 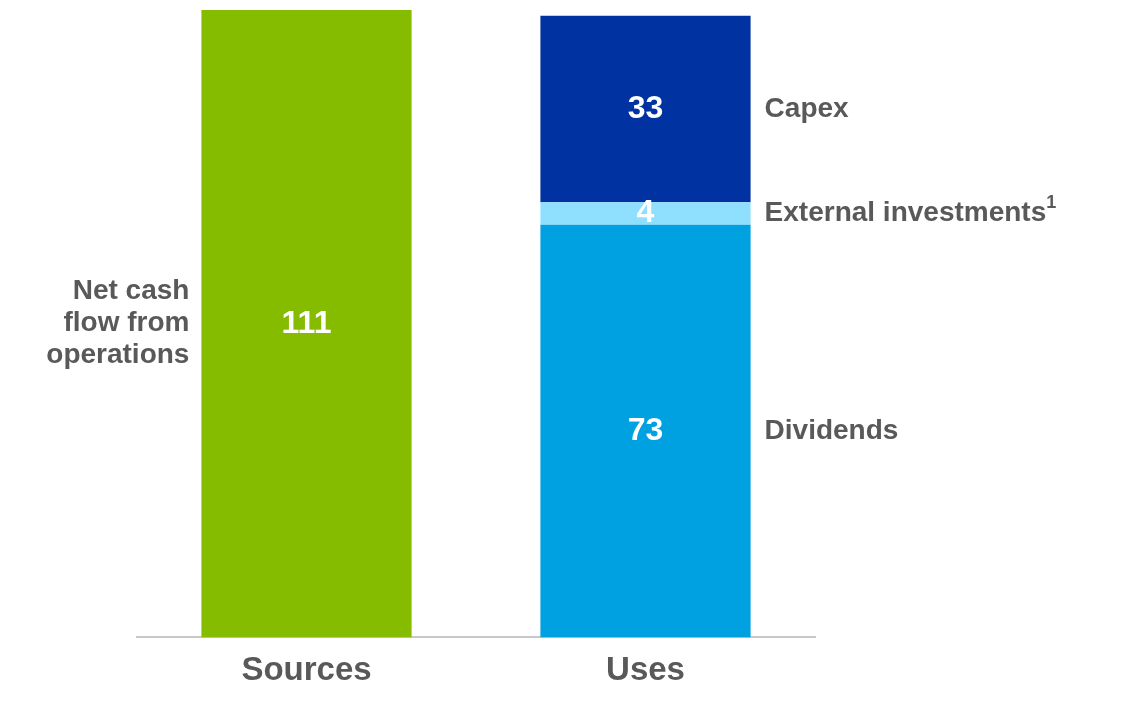 What do you see at coordinates (831, 429) in the screenshot?
I see `series-label: Dividends` at bounding box center [831, 429].